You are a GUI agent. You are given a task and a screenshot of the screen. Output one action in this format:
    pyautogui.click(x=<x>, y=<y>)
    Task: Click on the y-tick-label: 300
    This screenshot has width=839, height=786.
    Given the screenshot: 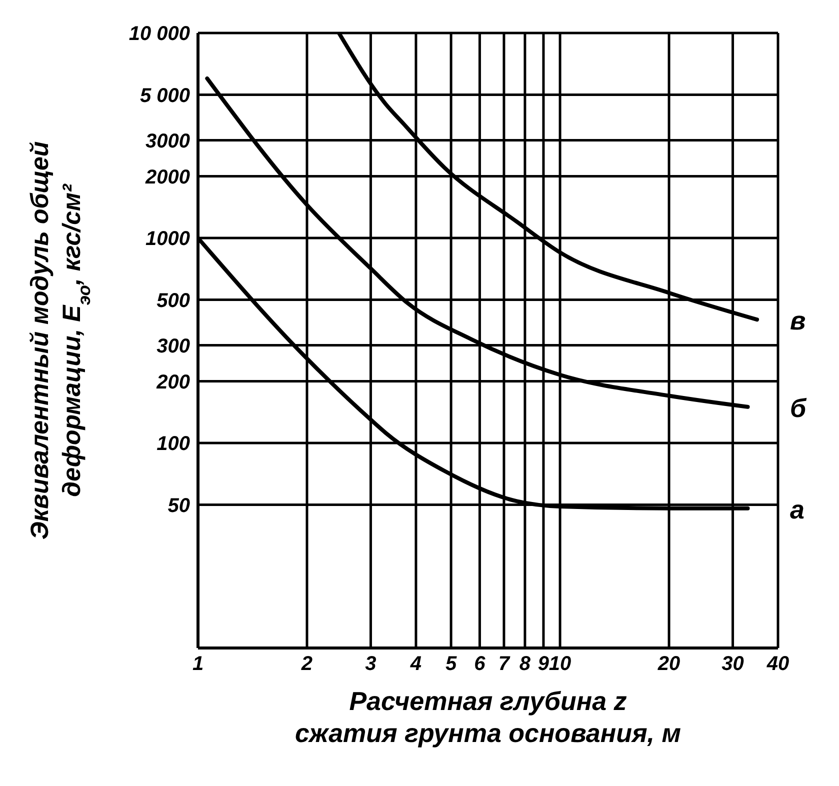 What is the action you would take?
    pyautogui.click(x=173, y=346)
    